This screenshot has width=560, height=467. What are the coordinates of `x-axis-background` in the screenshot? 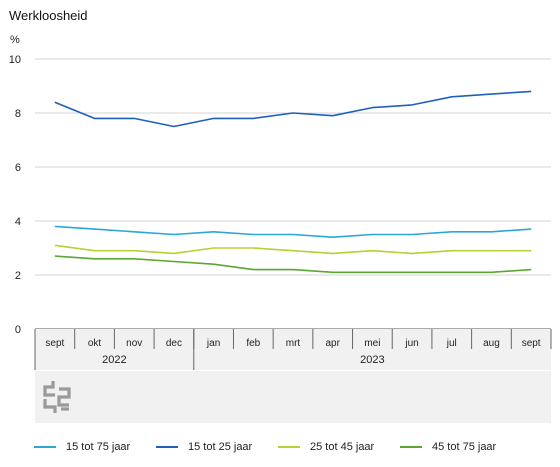 It's located at (293, 349).